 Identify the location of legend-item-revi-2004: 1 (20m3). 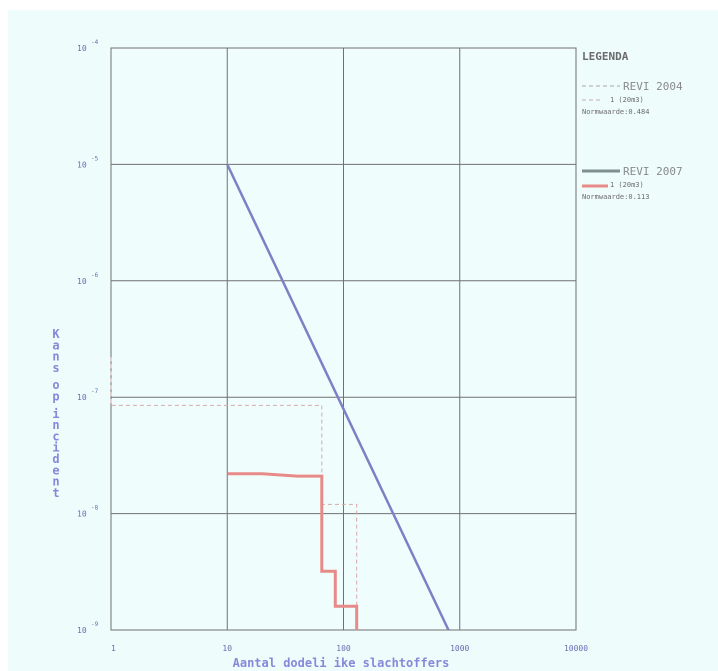
(627, 100).